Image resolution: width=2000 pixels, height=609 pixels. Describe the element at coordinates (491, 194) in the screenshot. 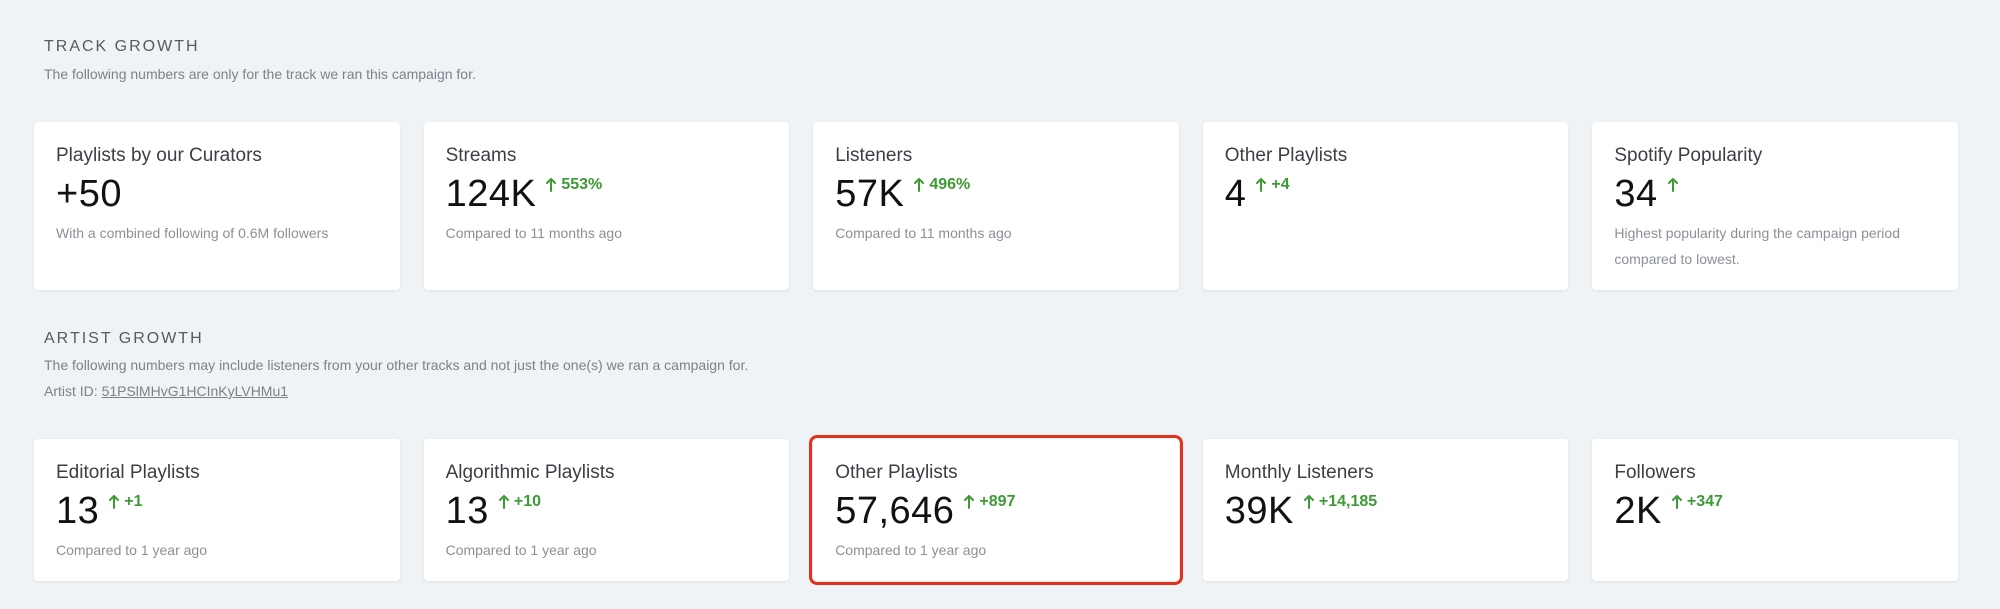

I see `stat-card-value: 124K` at that location.